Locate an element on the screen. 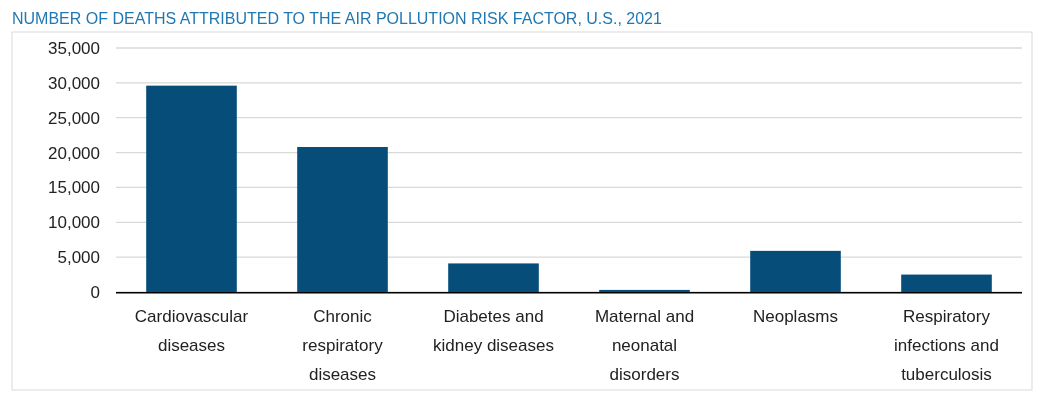 The image size is (1044, 400). y-tick-label: 35,000 is located at coordinates (74, 48).